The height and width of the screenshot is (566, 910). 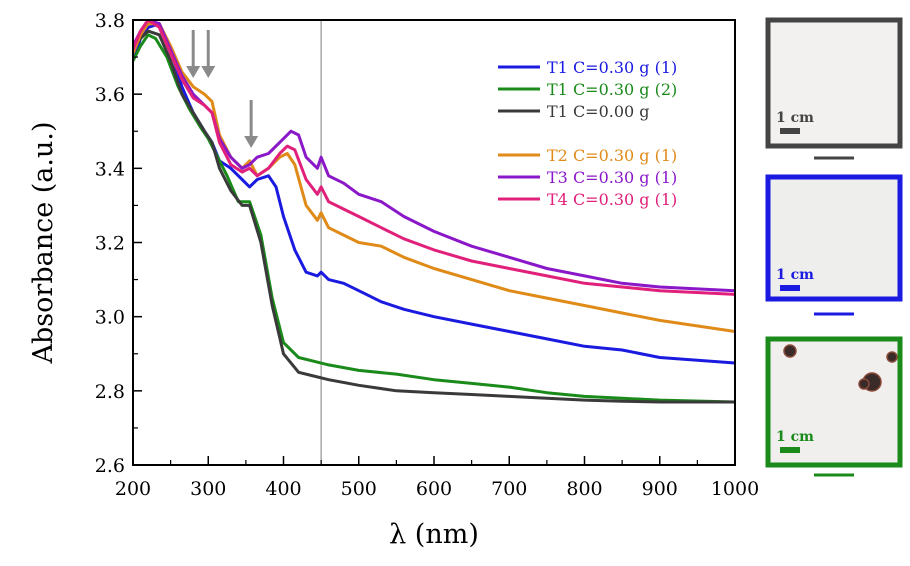 I want to click on x-tick-label: 1000, so click(x=735, y=489).